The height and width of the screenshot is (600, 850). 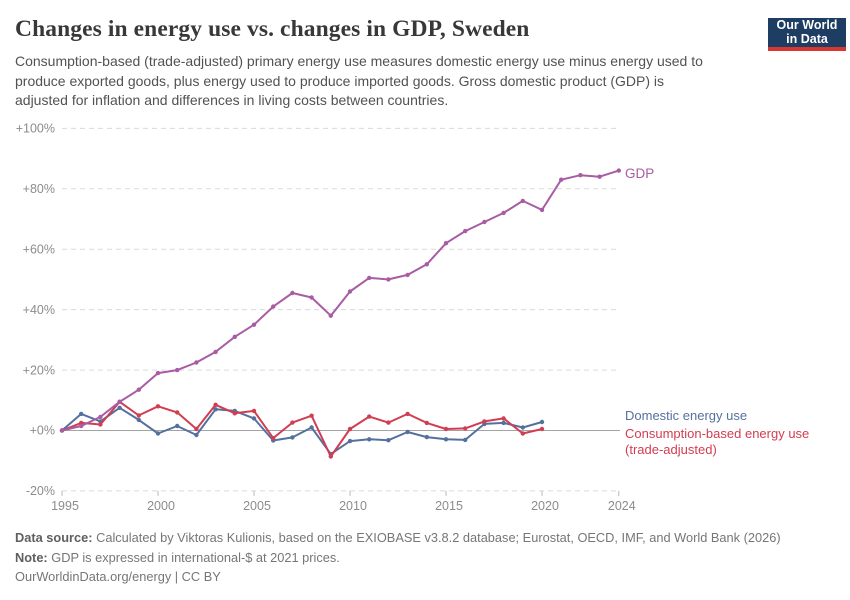 I want to click on series-label-consumption-line2: (trade-adjusted), so click(x=671, y=449).